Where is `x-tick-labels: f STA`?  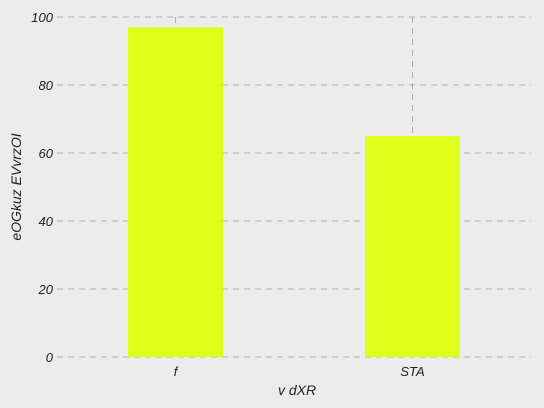 x-tick-labels: f STA is located at coordinates (299, 371).